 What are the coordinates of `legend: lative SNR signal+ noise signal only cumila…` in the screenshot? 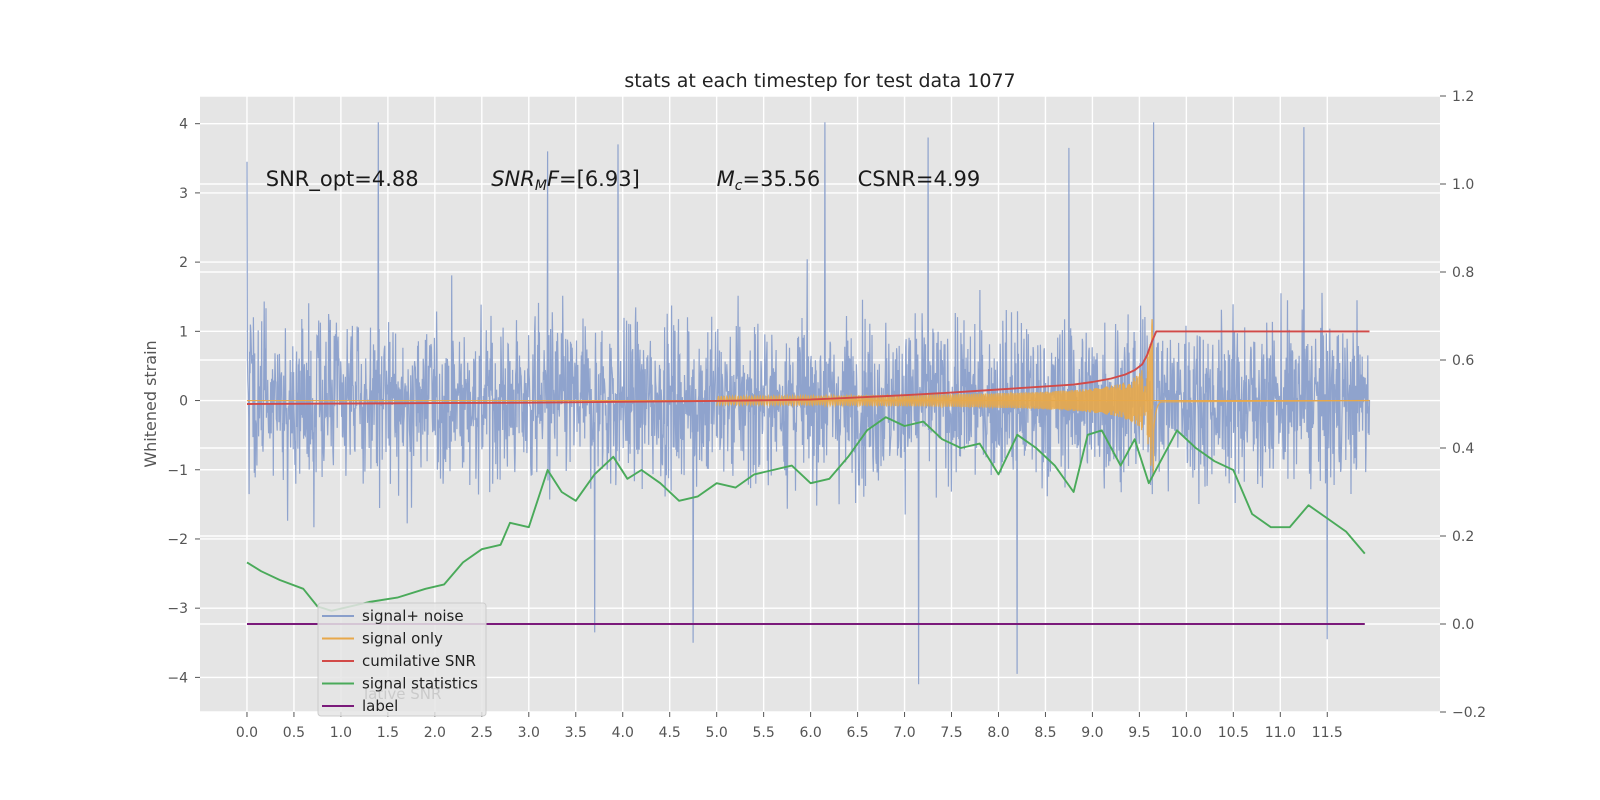 It's located at (402, 659).